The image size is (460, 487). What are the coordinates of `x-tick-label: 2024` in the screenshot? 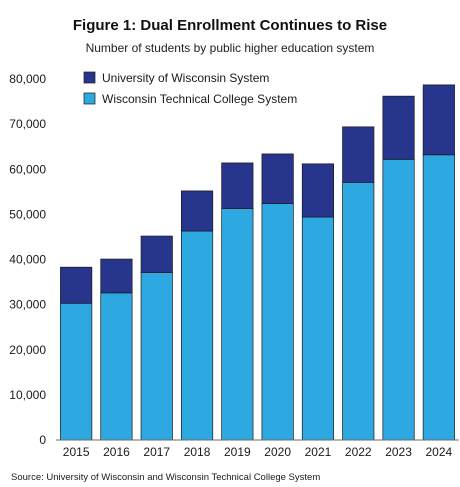 It's located at (438, 452).